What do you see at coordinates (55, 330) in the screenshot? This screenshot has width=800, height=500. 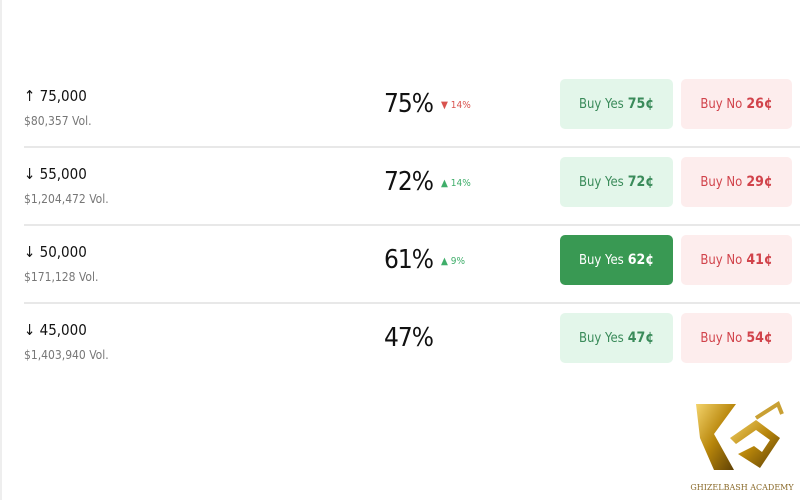 I see `strike-label: ↓ 45,000` at bounding box center [55, 330].